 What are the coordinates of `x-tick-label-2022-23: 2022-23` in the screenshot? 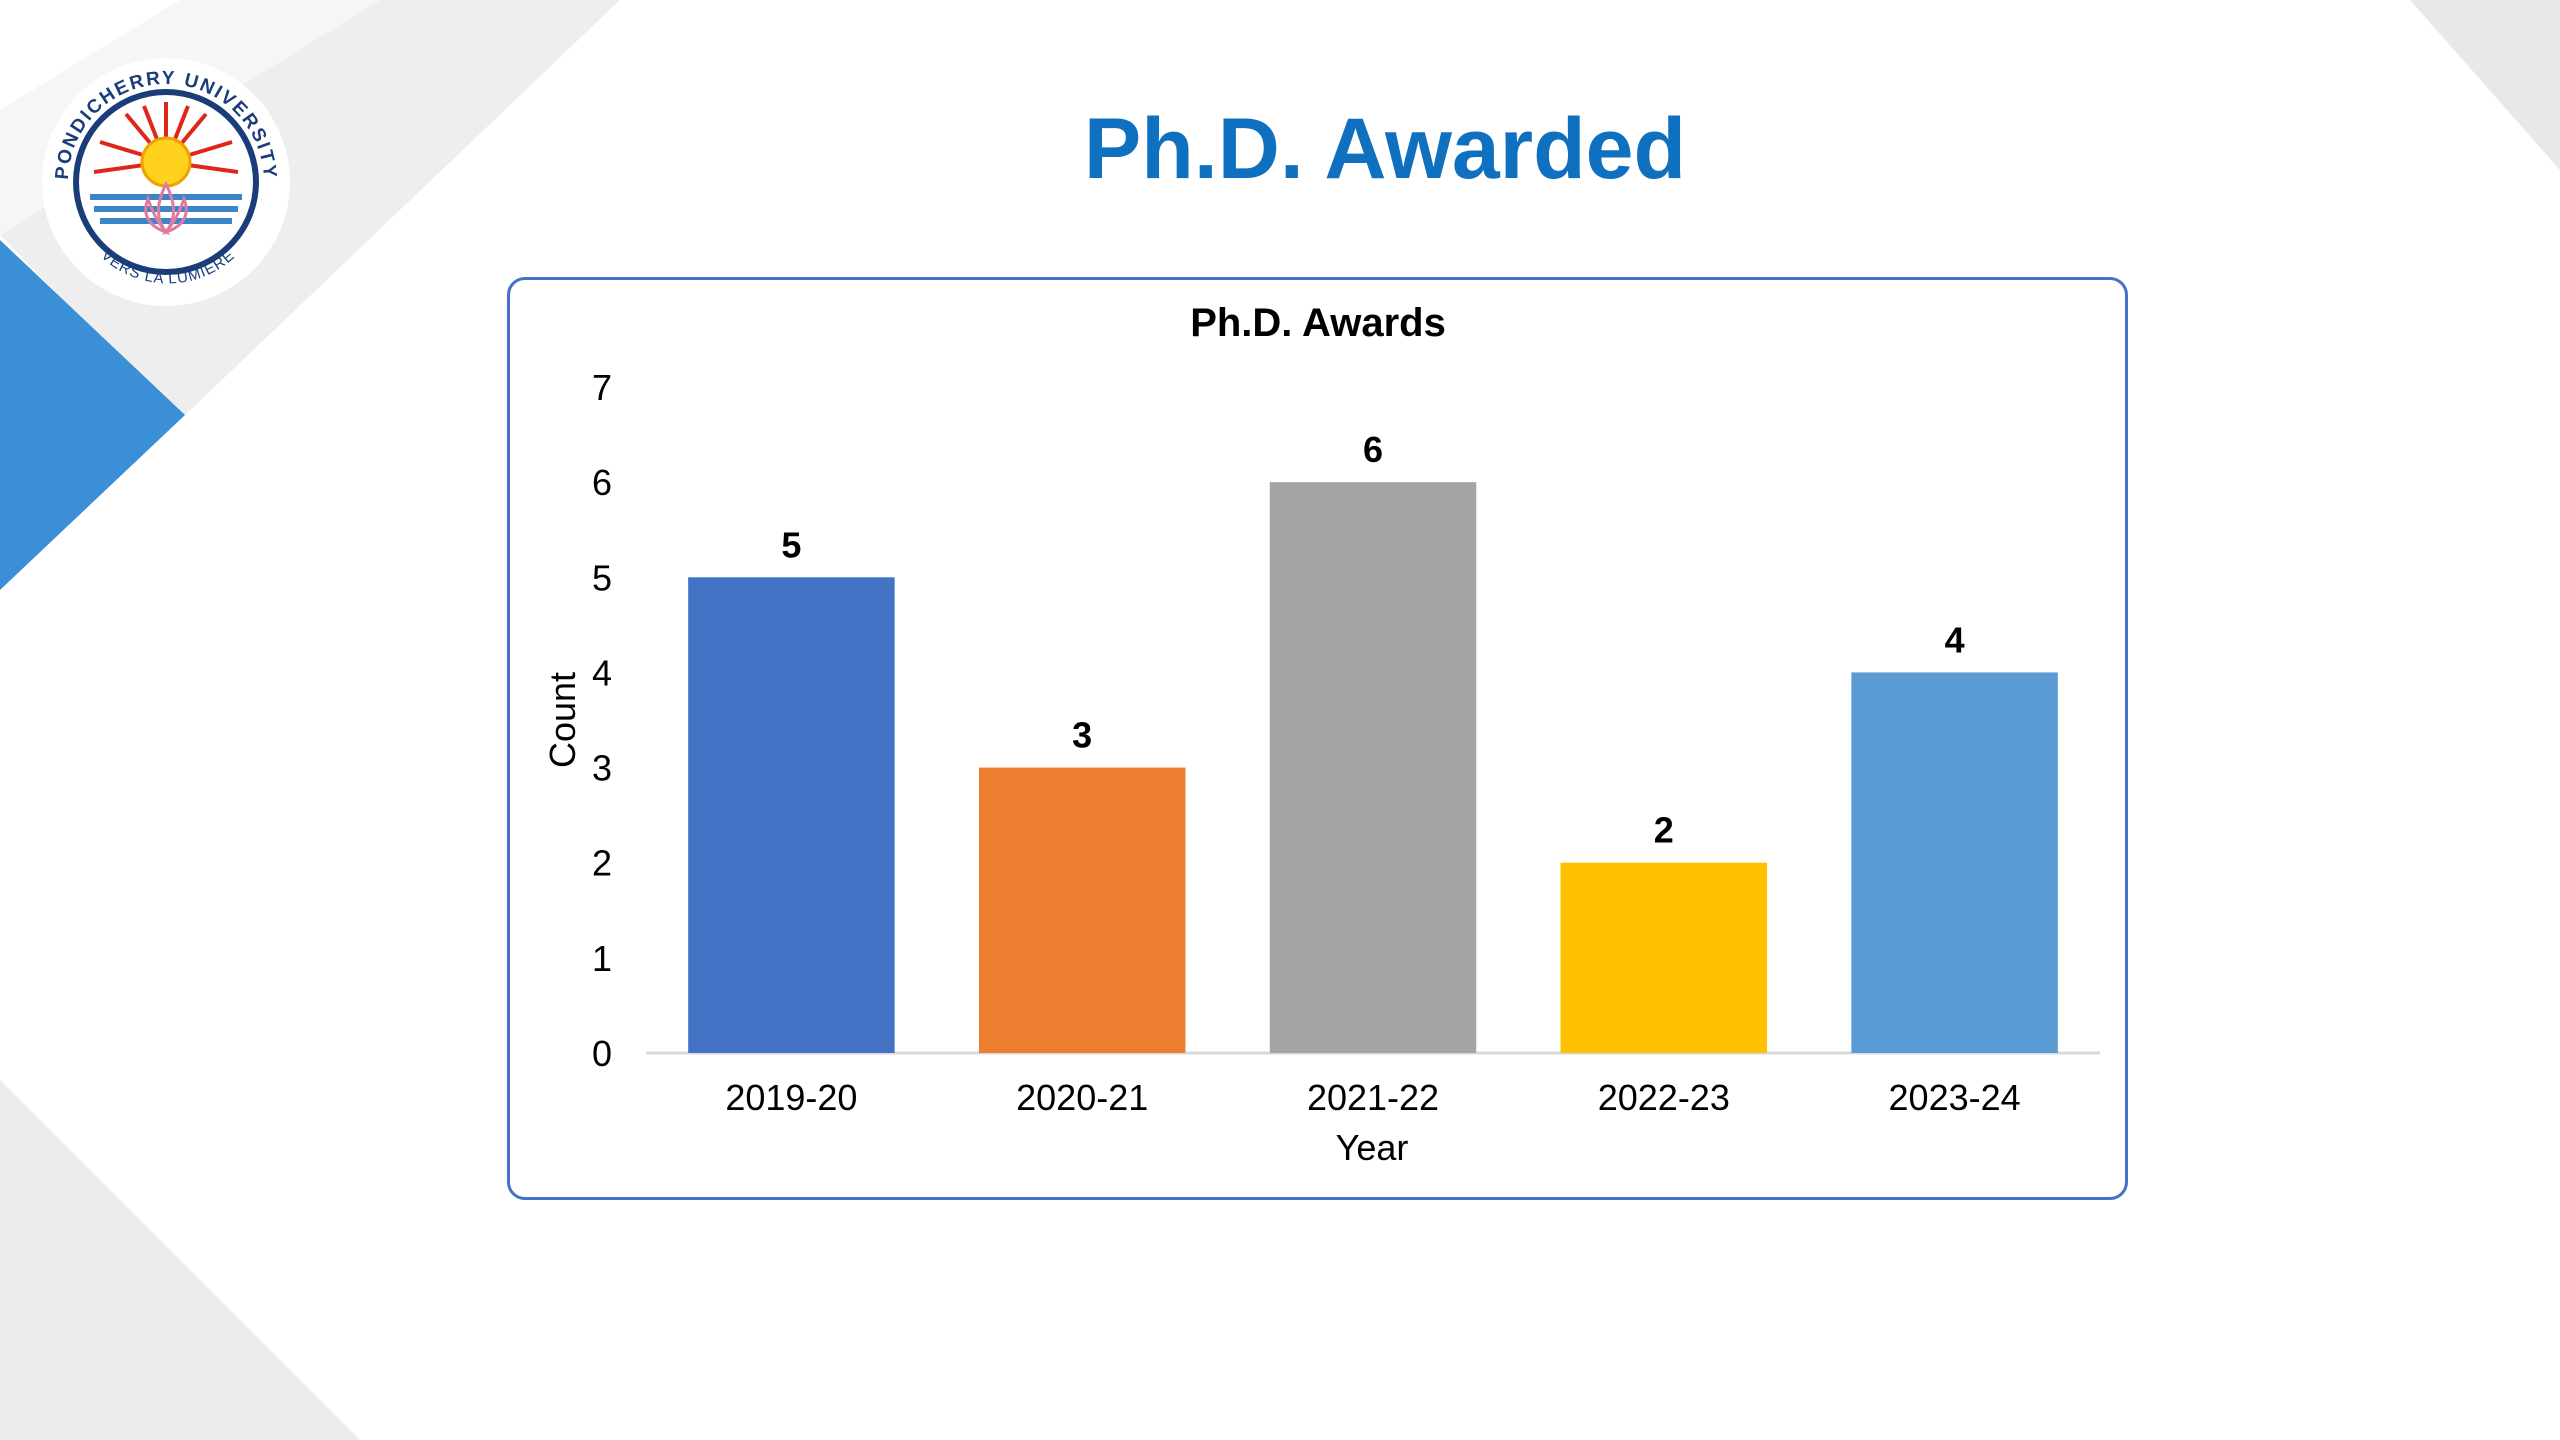 It's located at (1664, 1097).